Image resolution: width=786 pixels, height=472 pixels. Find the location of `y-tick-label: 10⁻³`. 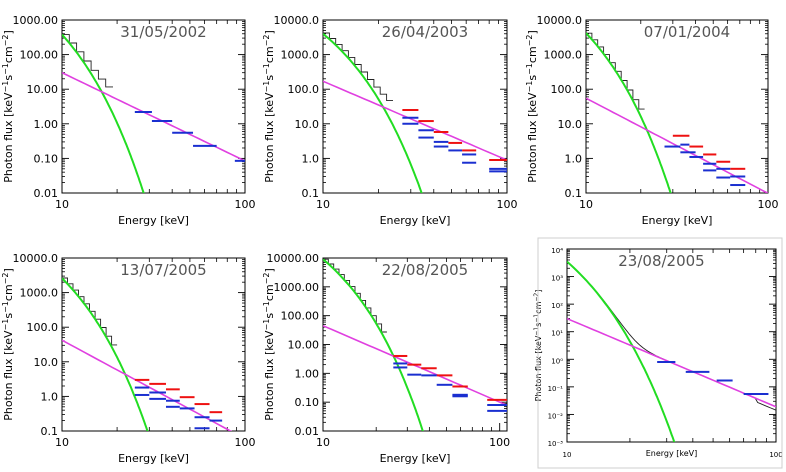

y-tick-label: 10⁻³ is located at coordinates (556, 444).